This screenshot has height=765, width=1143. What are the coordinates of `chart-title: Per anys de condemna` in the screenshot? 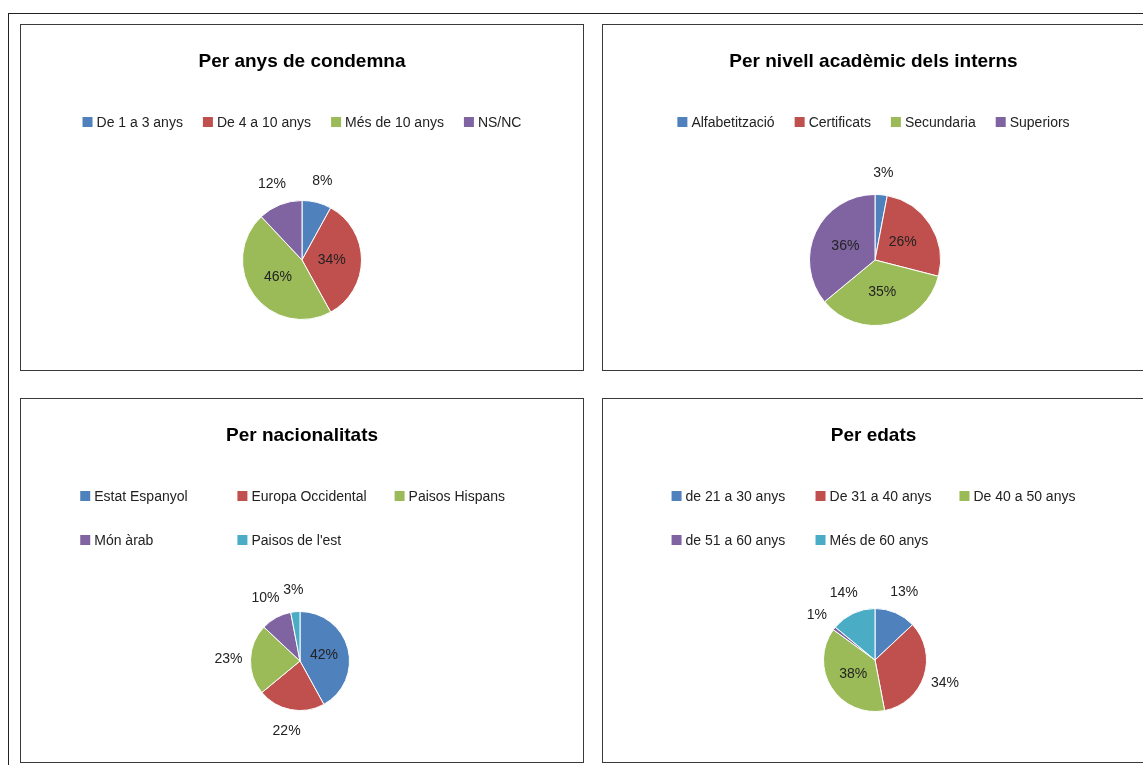 It's located at (302, 61).